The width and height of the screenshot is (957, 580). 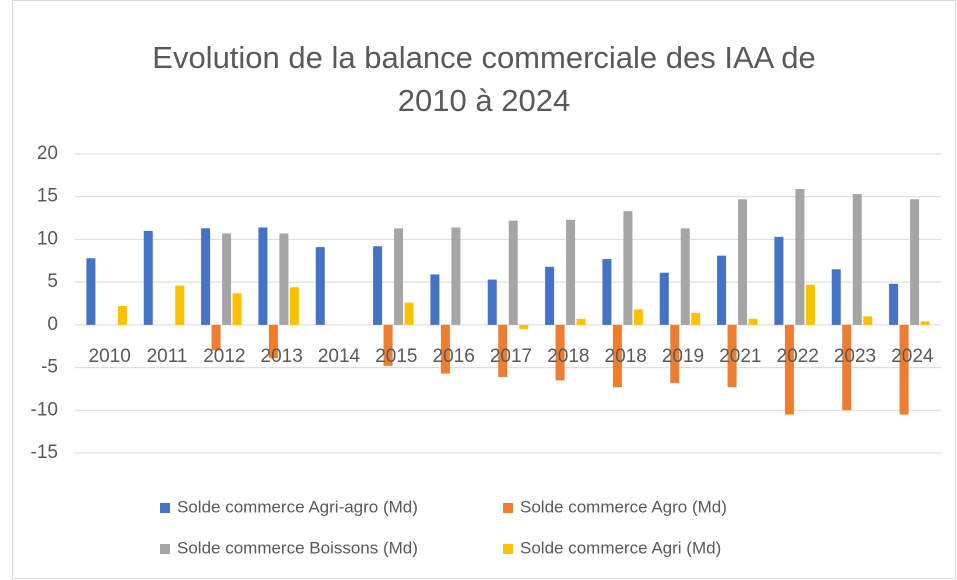 I want to click on x-tick-label: 2022, so click(x=798, y=356).